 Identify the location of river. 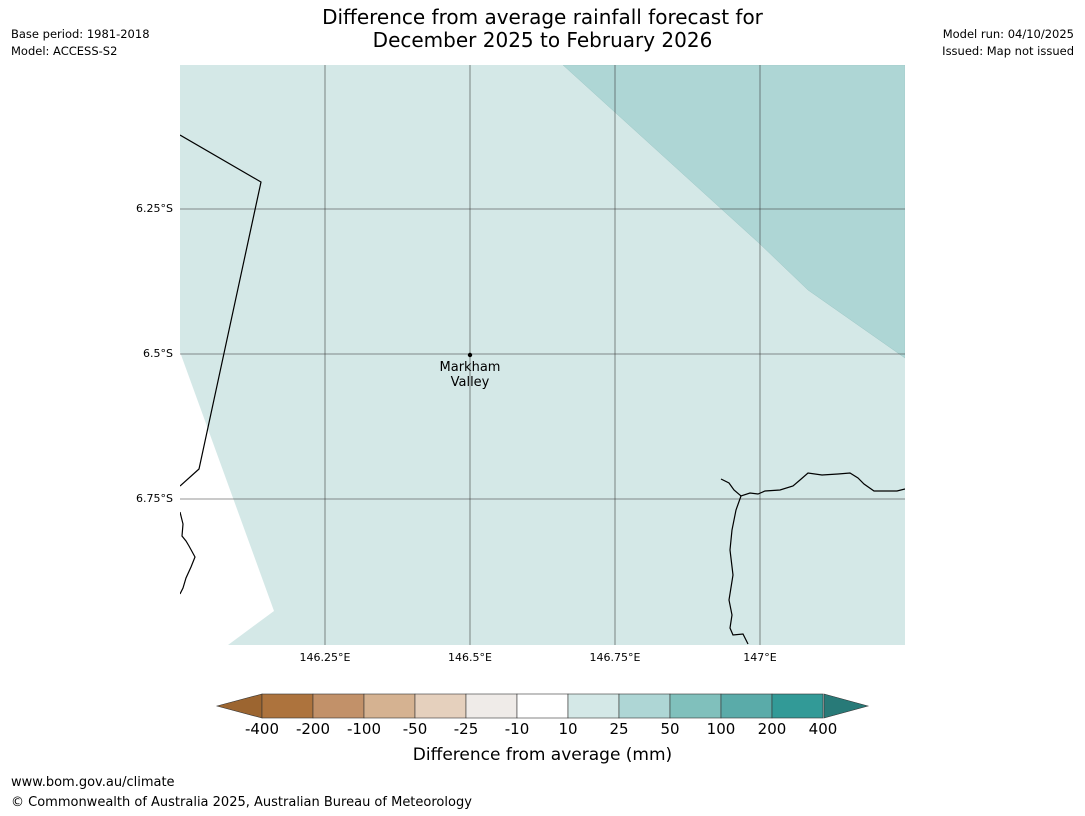
(738, 570).